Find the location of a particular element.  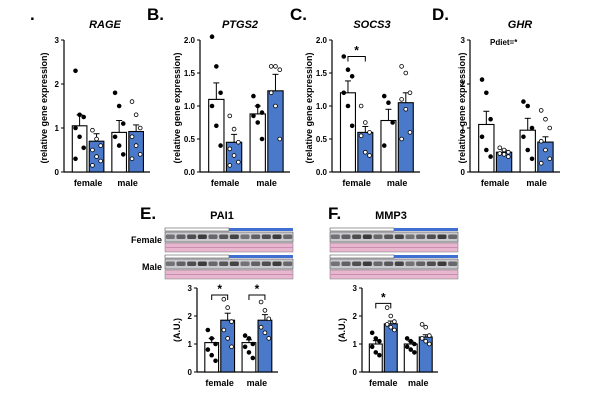

panel-b-title: PTGS2 is located at coordinates (240, 25).